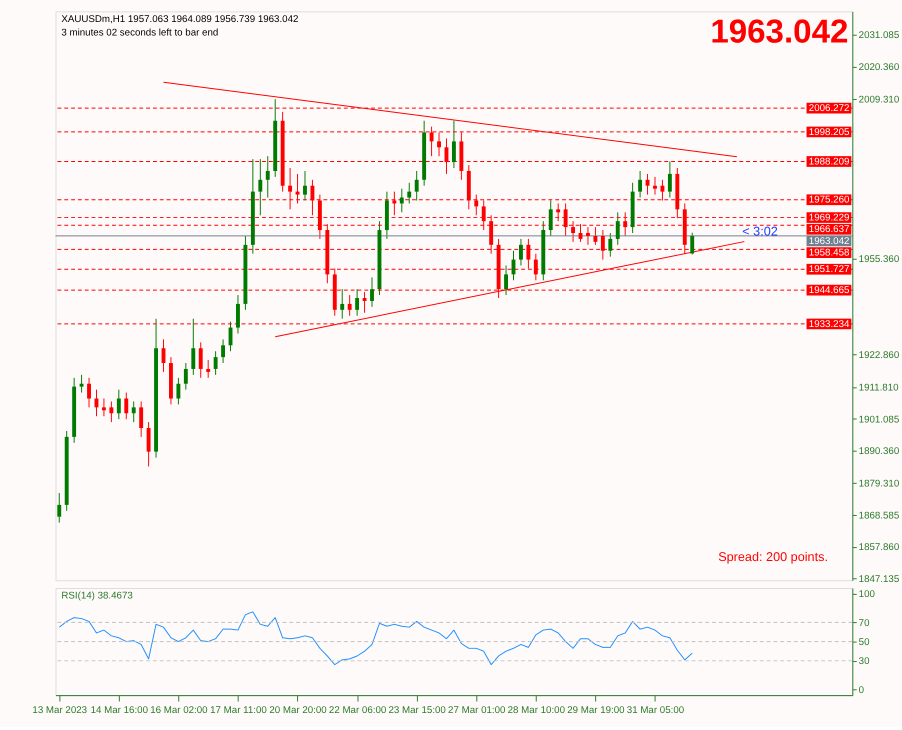 The height and width of the screenshot is (730, 902). Describe the element at coordinates (879, 548) in the screenshot. I see `y-tick-label: 1857.860` at that location.